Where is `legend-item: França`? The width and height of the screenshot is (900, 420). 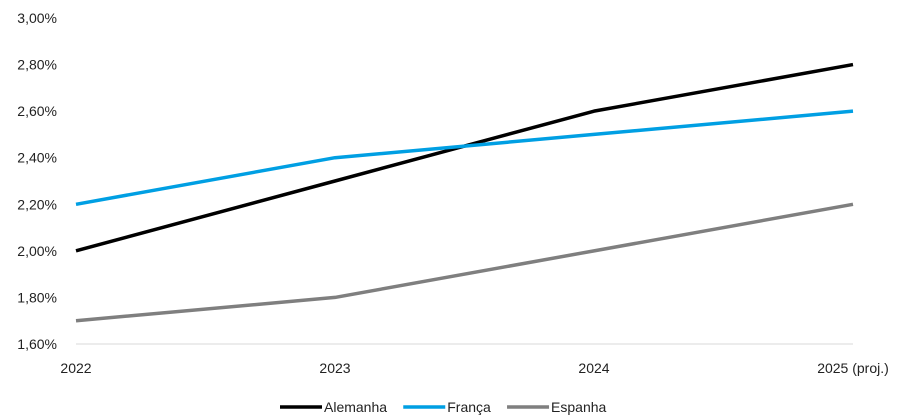 legend-item: França is located at coordinates (447, 407).